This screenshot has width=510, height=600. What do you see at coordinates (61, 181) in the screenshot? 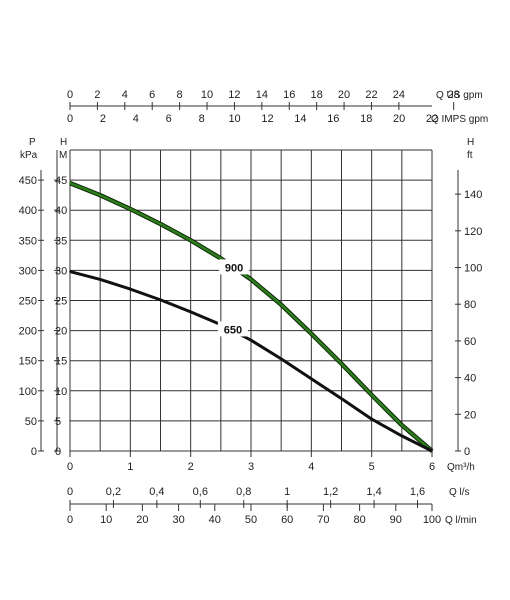
I see `left-m-tick-label: 45` at bounding box center [61, 181].